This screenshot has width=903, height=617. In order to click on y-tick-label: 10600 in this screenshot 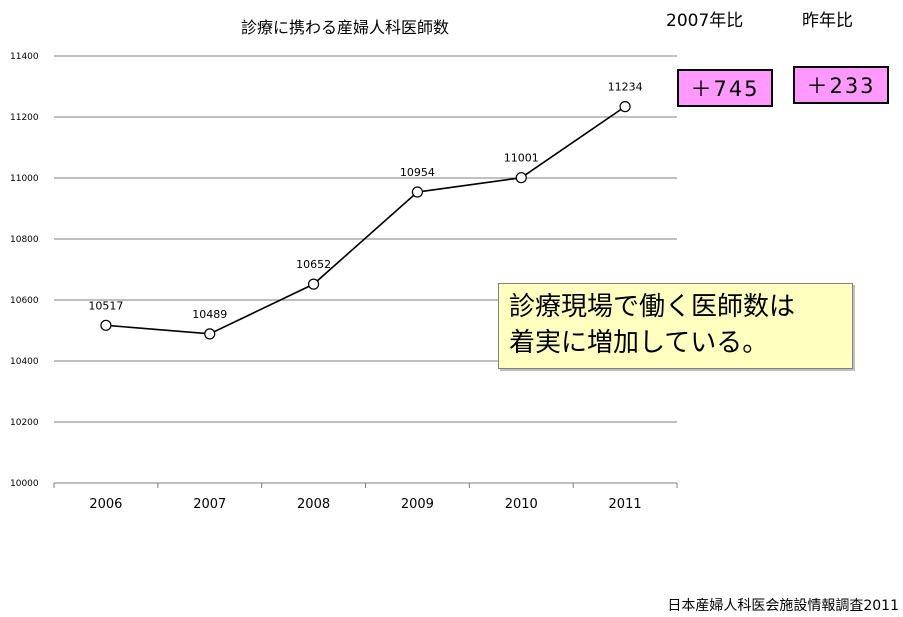, I will do `click(24, 301)`.